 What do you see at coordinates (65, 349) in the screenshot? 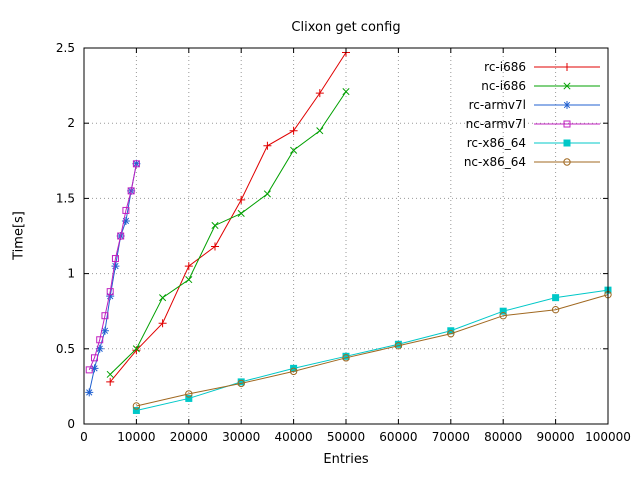
I see `y-tick-label: 0.5` at bounding box center [65, 349].